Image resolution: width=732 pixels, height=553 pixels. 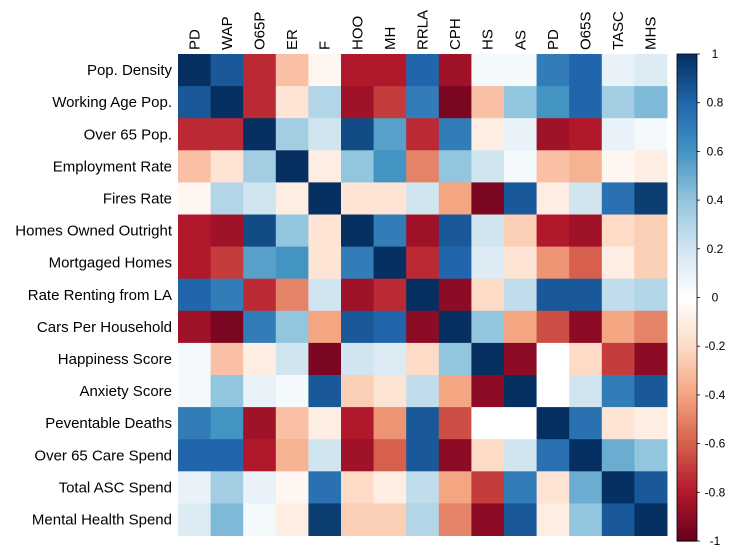 What do you see at coordinates (112, 166) in the screenshot?
I see `row-label: Employment Rate` at bounding box center [112, 166].